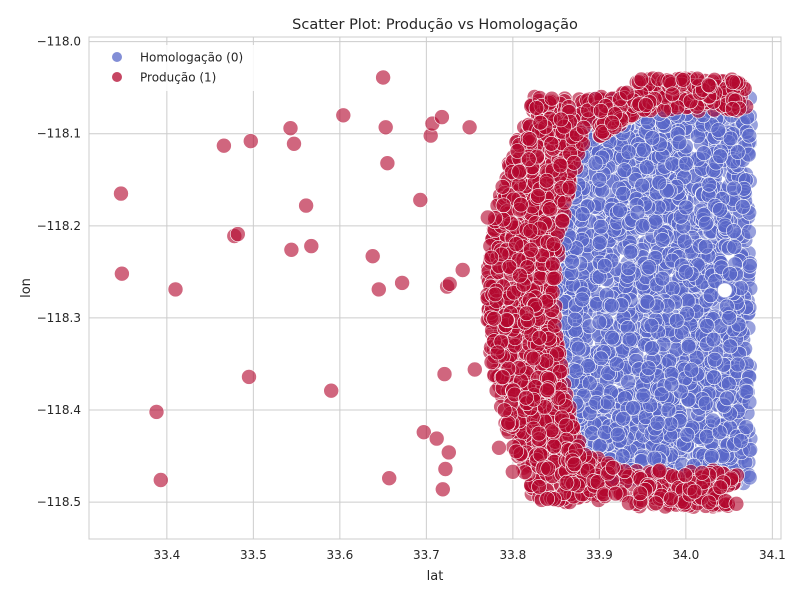 The height and width of the screenshot is (600, 800). I want to click on legend-box, so click(179, 68).